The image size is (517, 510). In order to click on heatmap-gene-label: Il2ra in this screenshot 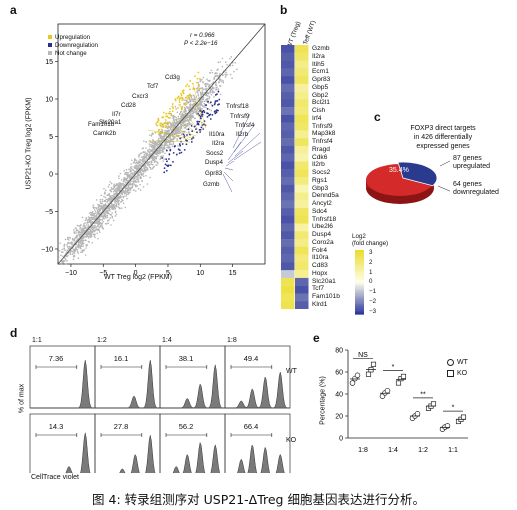, I will do `click(318, 56)`.